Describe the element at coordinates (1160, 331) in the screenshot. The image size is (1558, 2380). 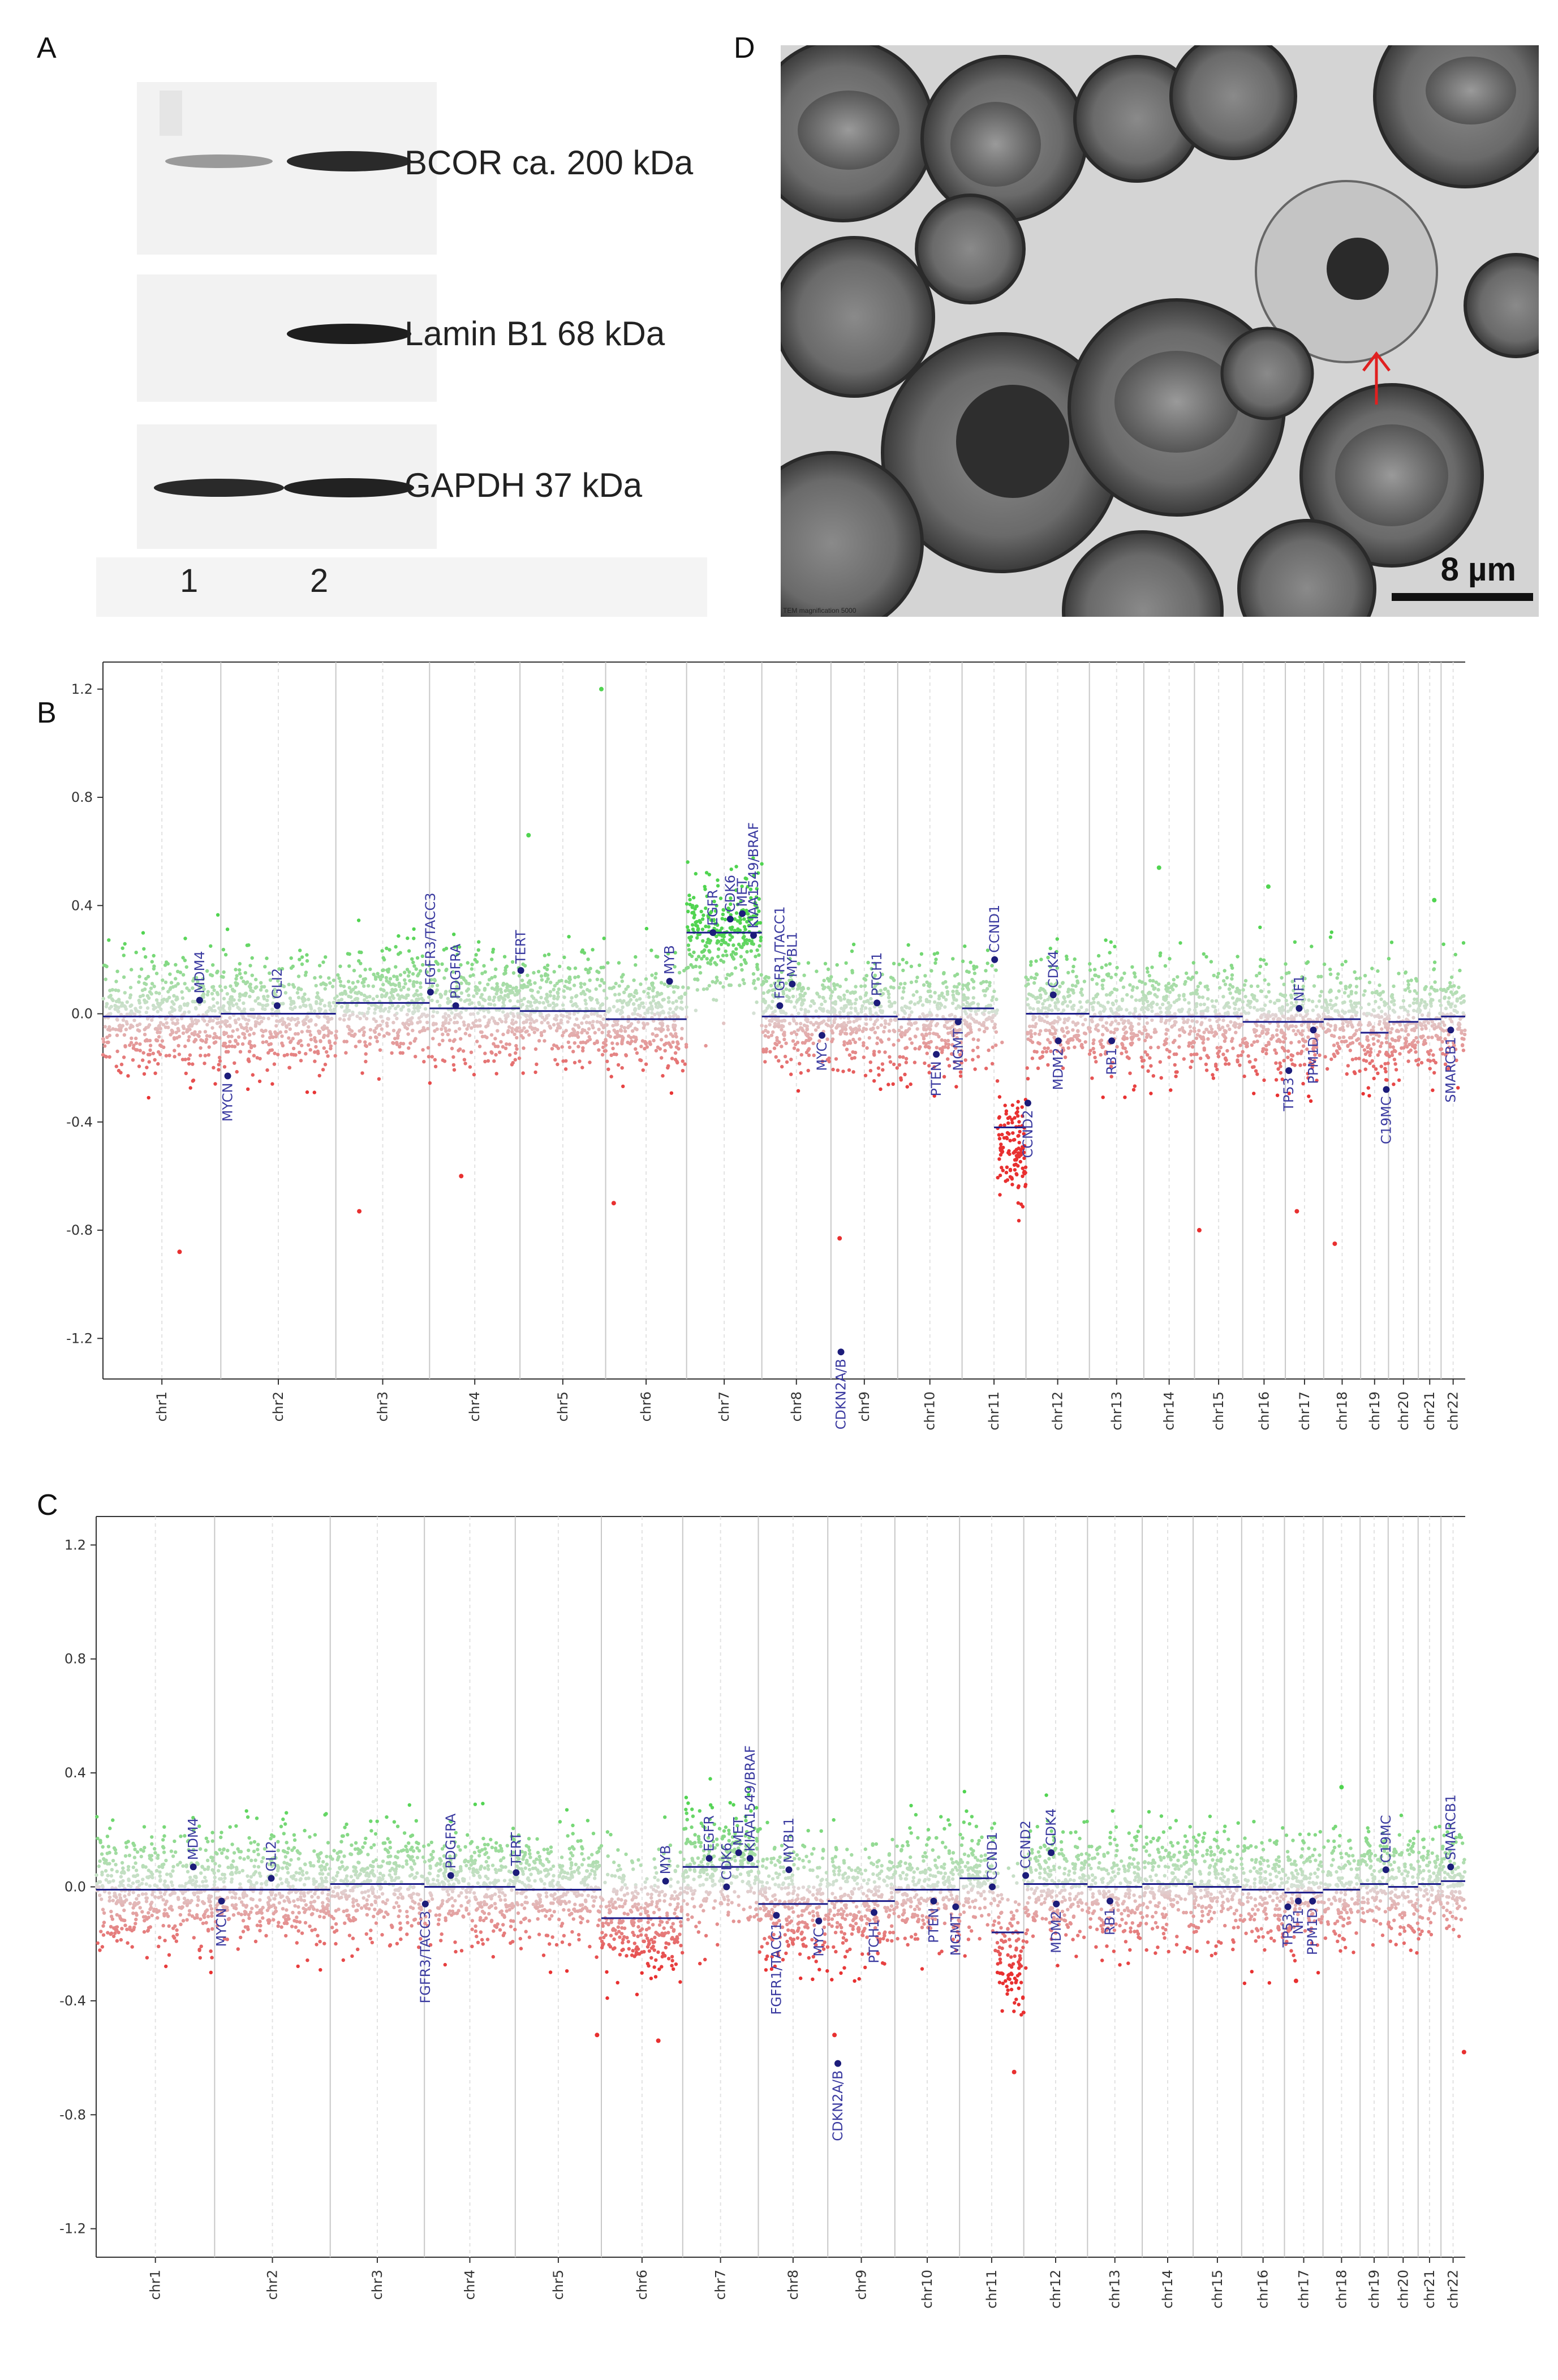
I see `cell-group` at that location.